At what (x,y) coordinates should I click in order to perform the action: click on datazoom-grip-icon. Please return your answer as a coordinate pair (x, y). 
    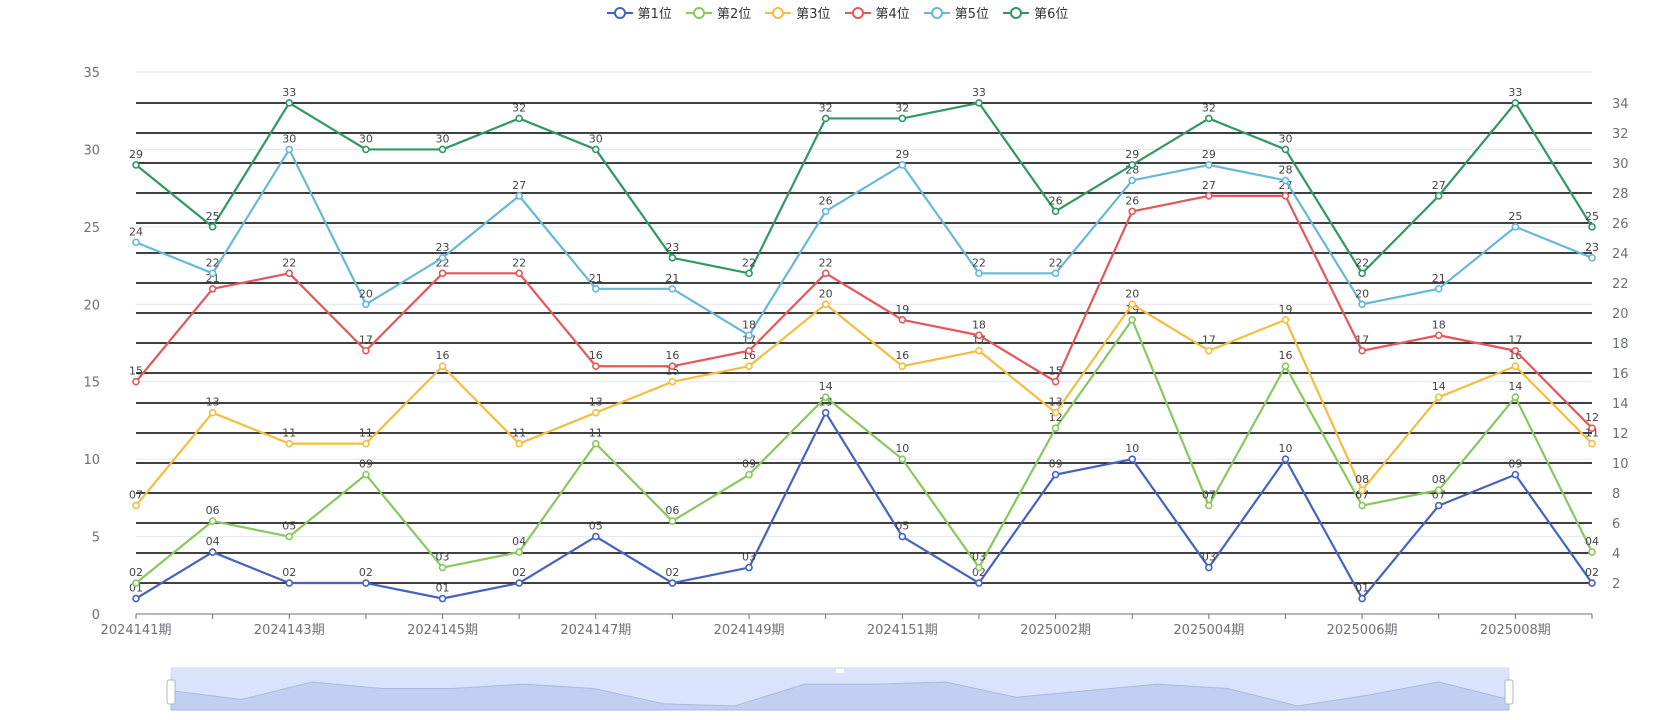
    Looking at the image, I should click on (840, 671).